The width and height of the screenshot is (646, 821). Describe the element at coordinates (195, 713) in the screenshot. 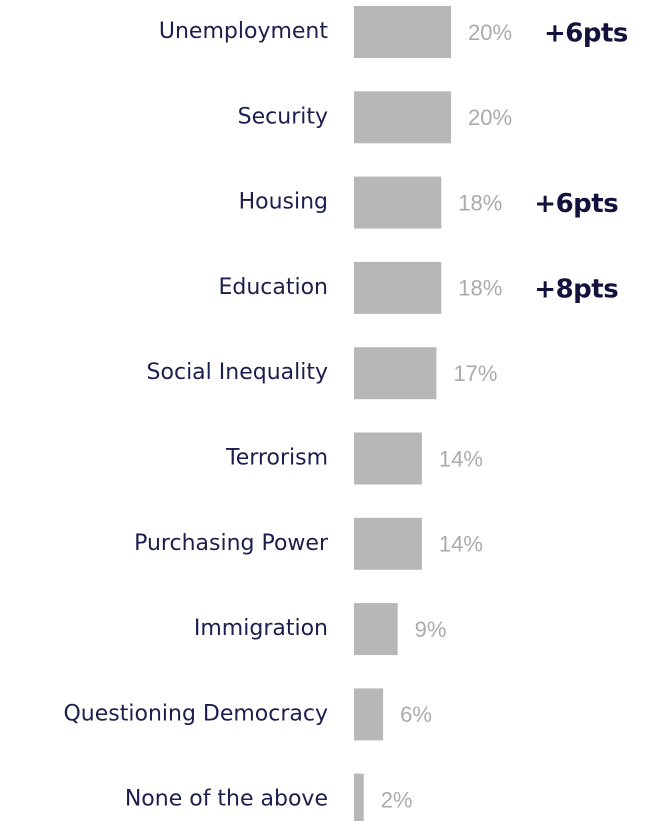

I see `category-label: Questioning Democracy` at that location.